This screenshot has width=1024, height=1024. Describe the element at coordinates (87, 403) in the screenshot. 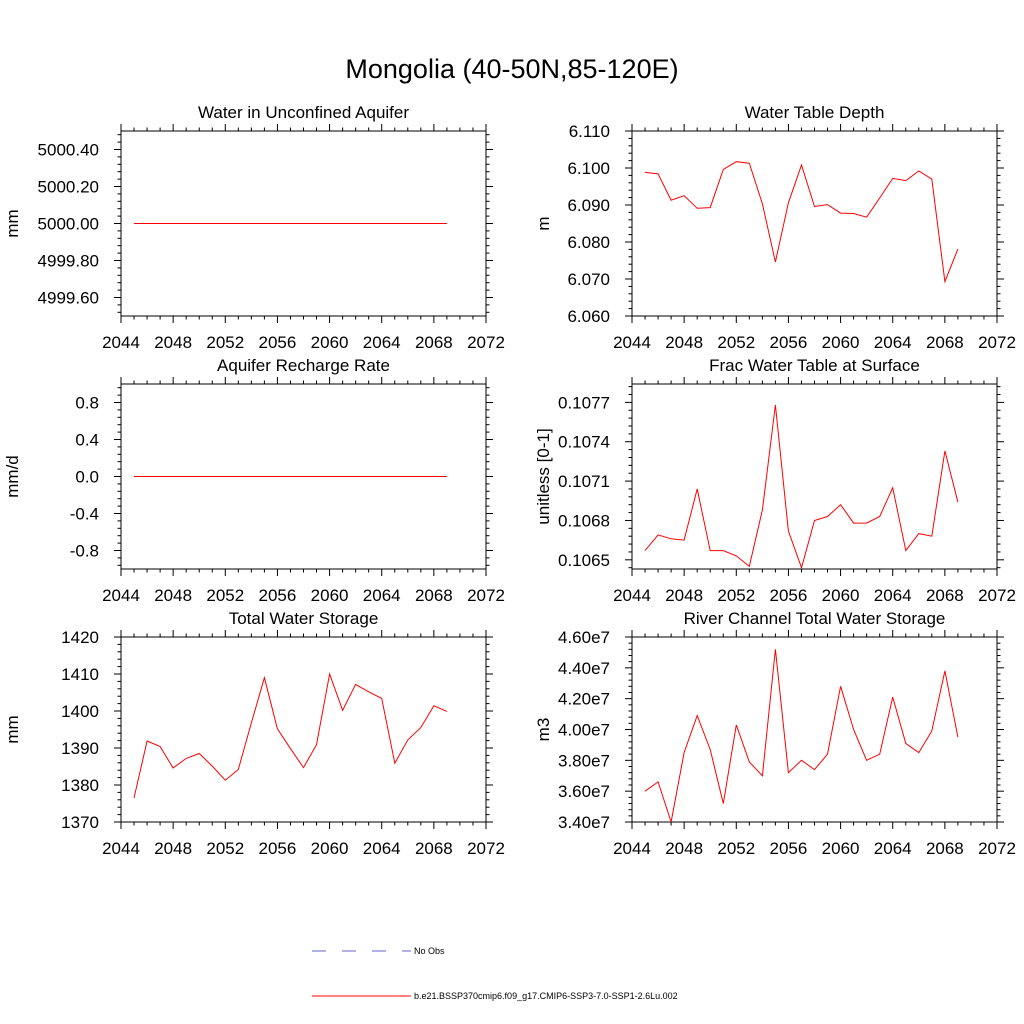

I see `y-tick-label: 0.8` at that location.